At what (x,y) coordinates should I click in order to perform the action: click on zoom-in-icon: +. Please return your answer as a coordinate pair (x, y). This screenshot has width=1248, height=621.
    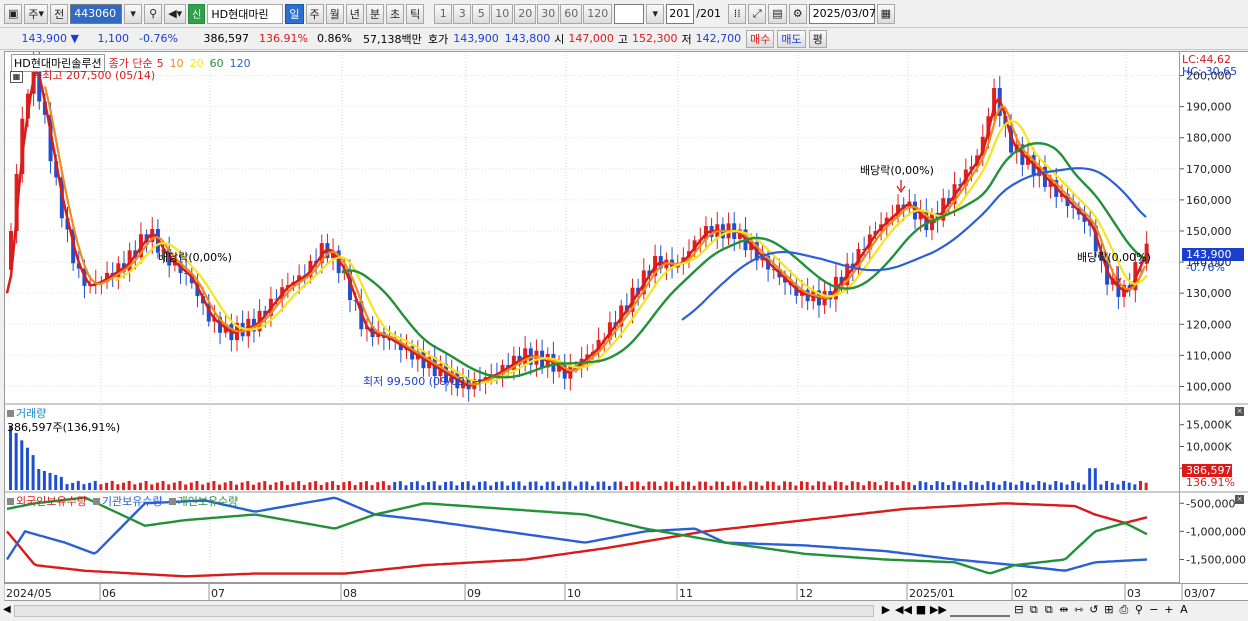
    Looking at the image, I should click on (1169, 609).